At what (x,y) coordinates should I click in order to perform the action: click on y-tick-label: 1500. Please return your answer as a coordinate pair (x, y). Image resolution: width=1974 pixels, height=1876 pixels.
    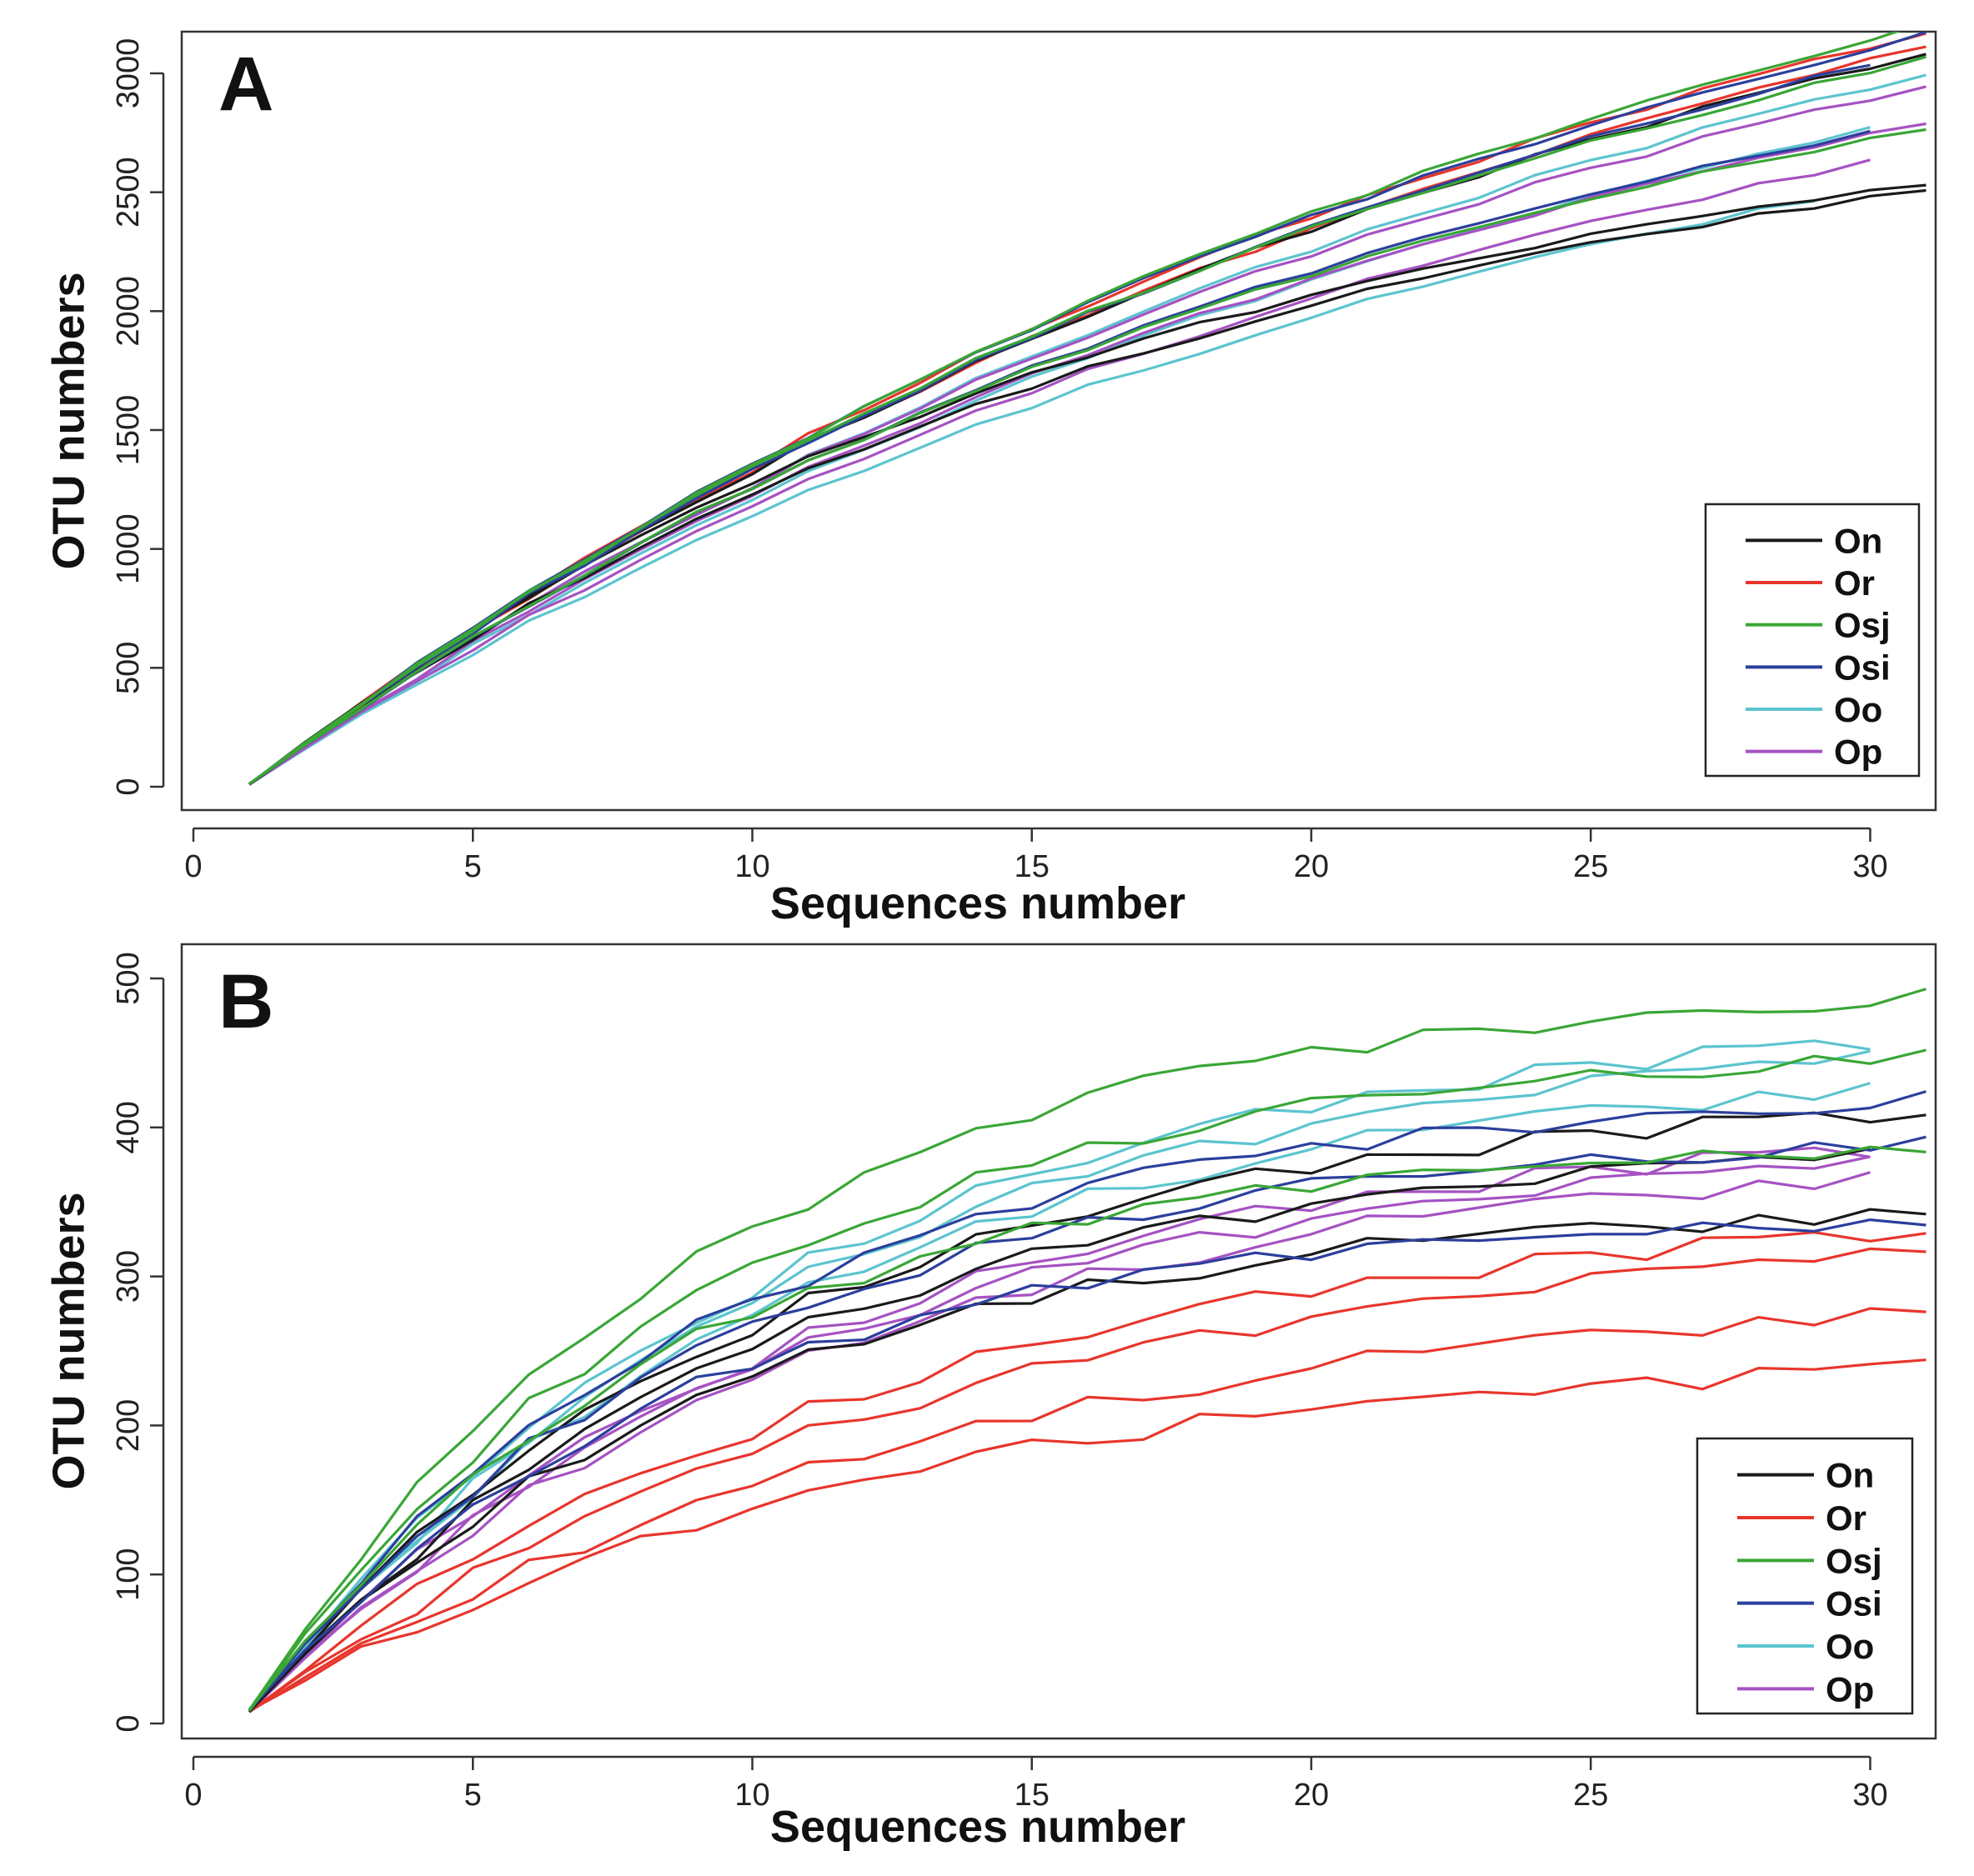
    Looking at the image, I should click on (129, 430).